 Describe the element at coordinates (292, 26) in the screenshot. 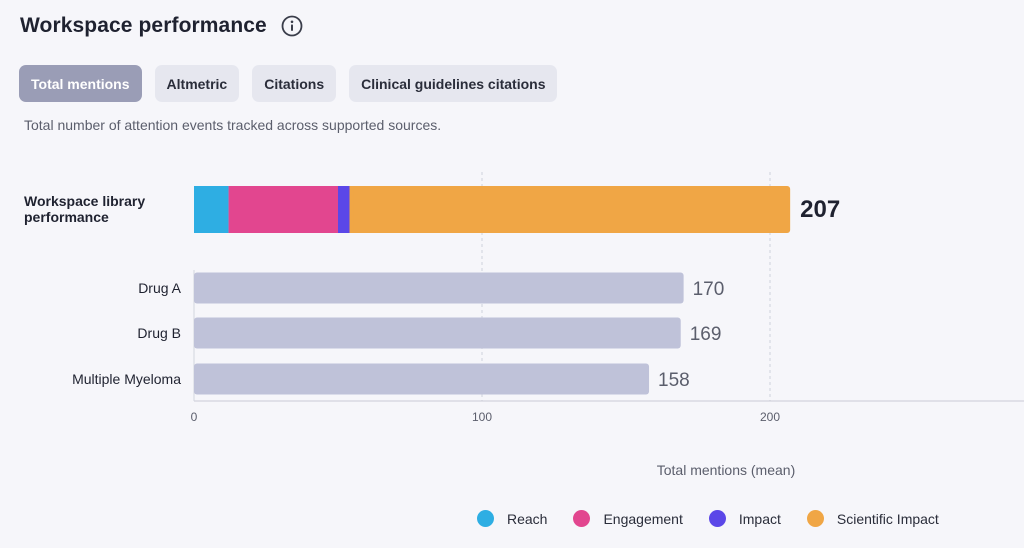

I see `info-icon` at that location.